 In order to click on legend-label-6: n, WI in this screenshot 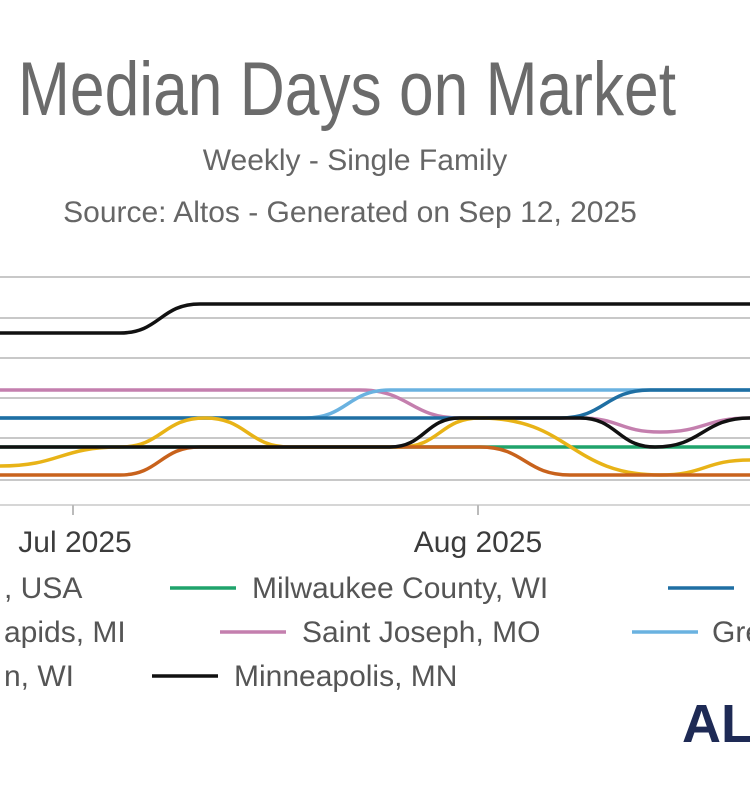, I will do `click(39, 676)`.